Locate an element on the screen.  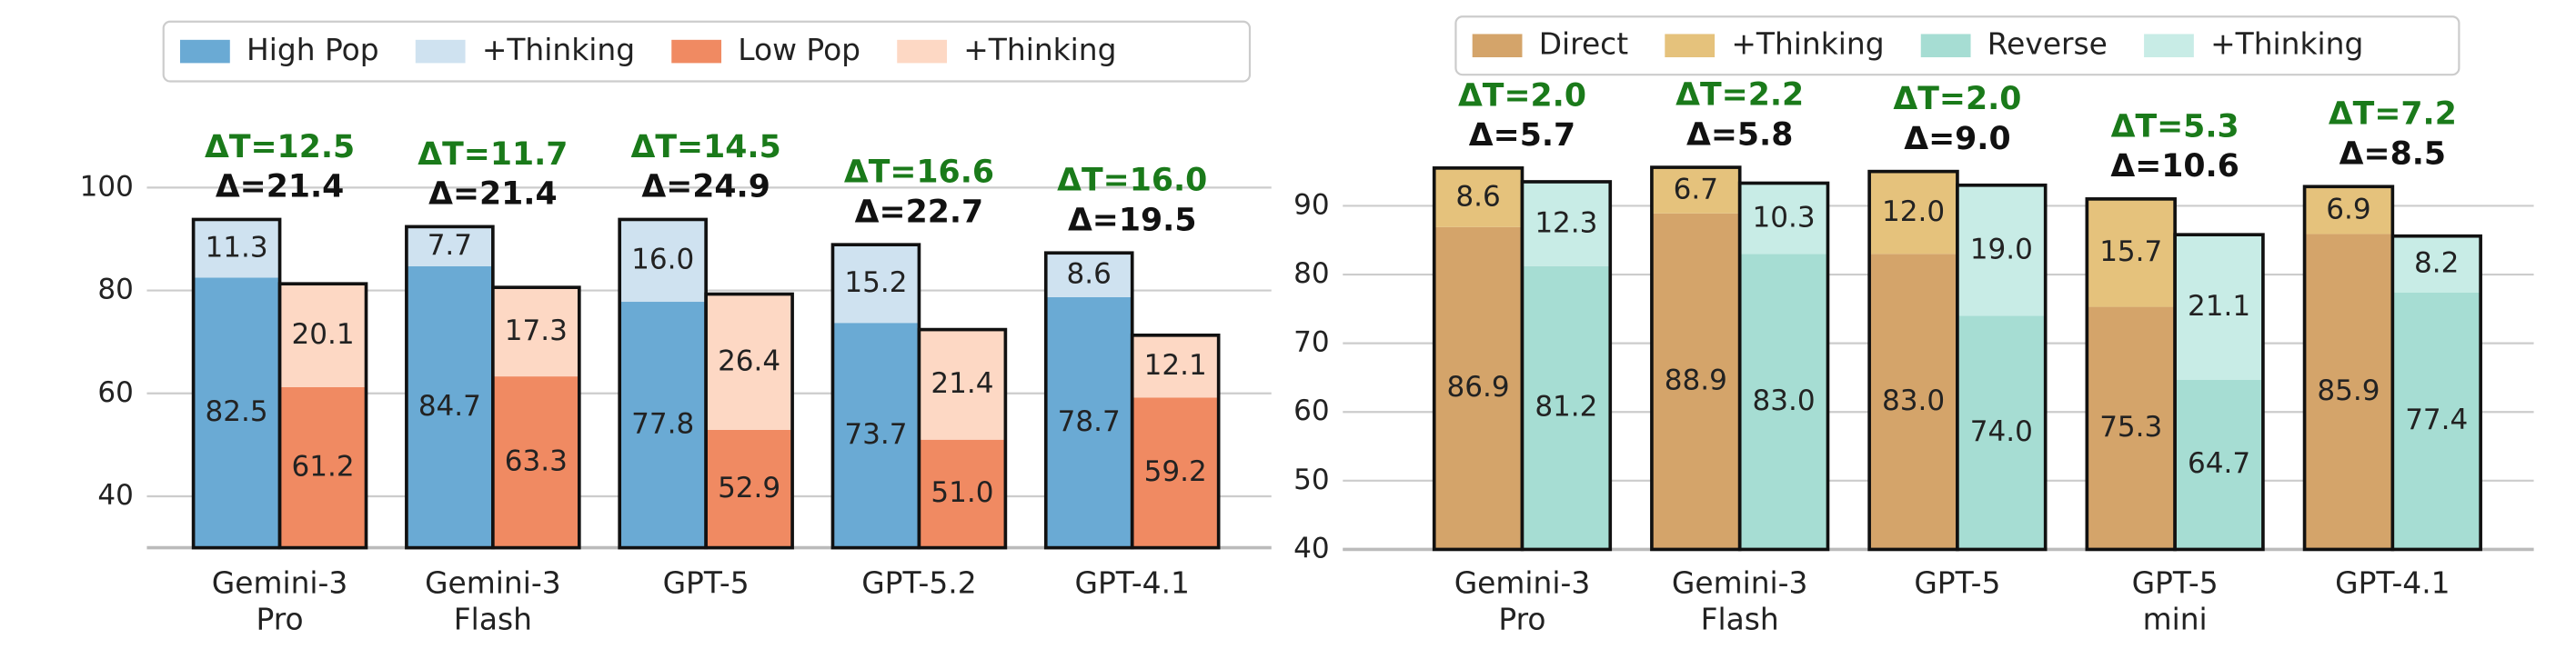
value-label: 63.3 is located at coordinates (536, 460).